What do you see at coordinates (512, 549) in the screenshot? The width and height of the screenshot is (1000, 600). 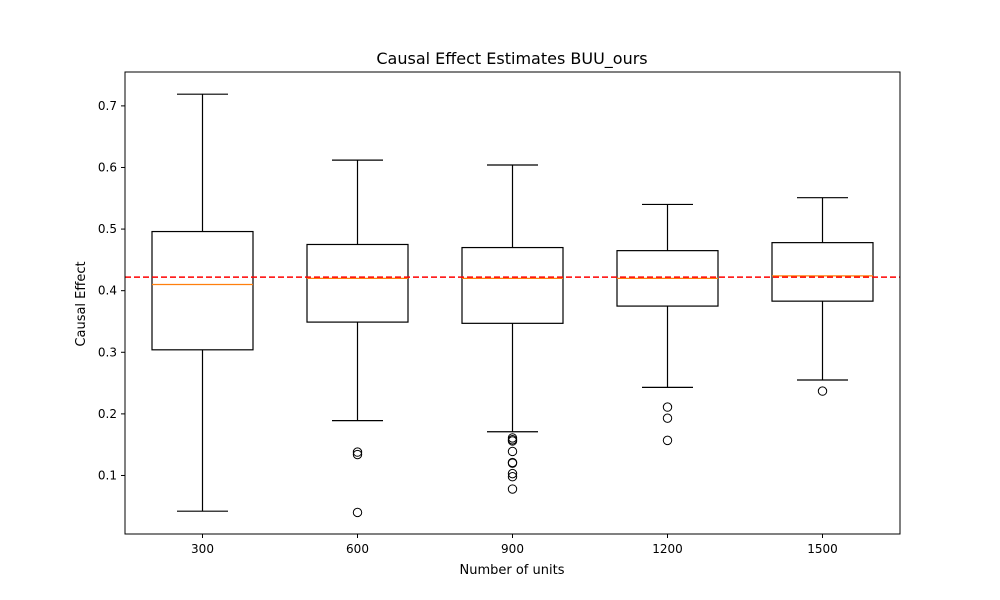 I see `x-tick-label: 900` at bounding box center [512, 549].